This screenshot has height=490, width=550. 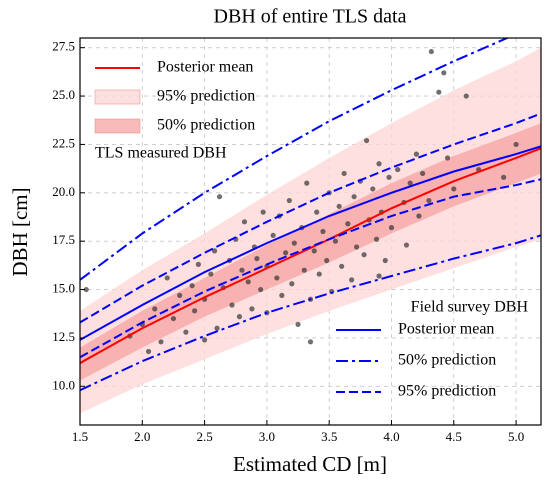 I want to click on legend-label: Posterior mean, so click(x=446, y=329).